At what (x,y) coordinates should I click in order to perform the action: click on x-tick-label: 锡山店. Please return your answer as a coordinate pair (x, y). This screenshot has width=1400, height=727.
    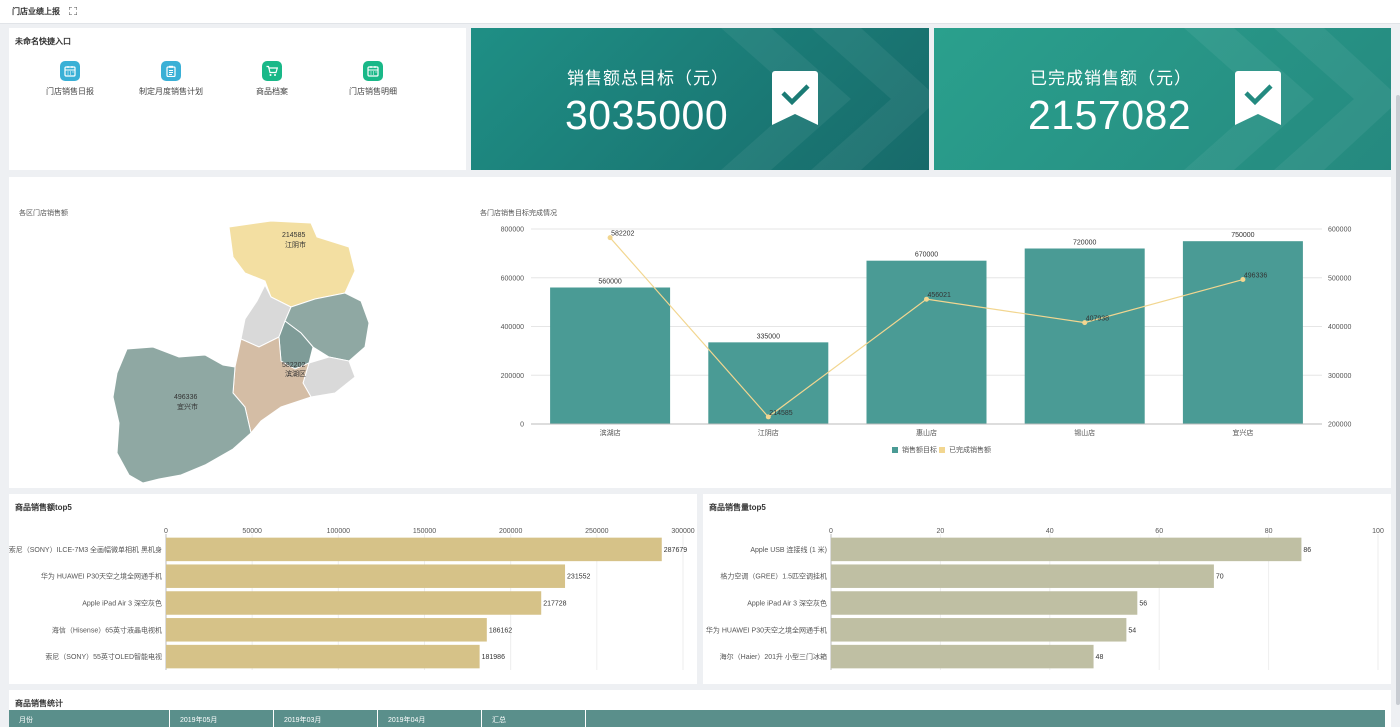
    Looking at the image, I should click on (1084, 432).